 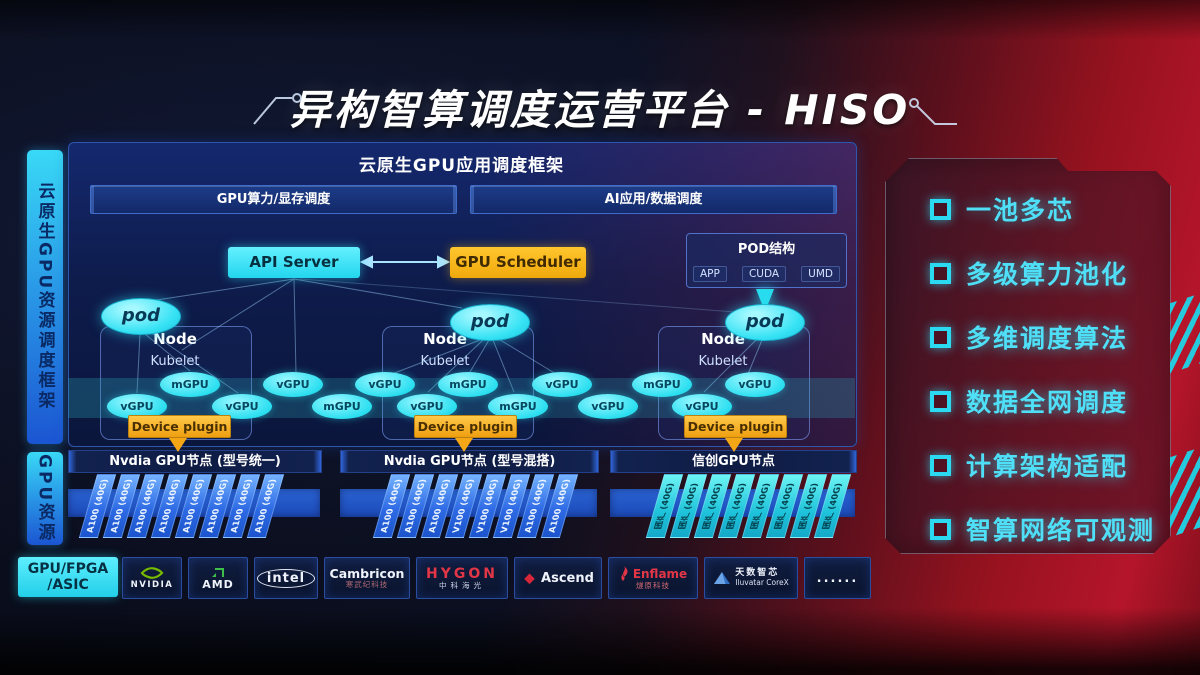 I want to click on gpu-fpga-line1: GPU/FPGA, so click(x=68, y=568).